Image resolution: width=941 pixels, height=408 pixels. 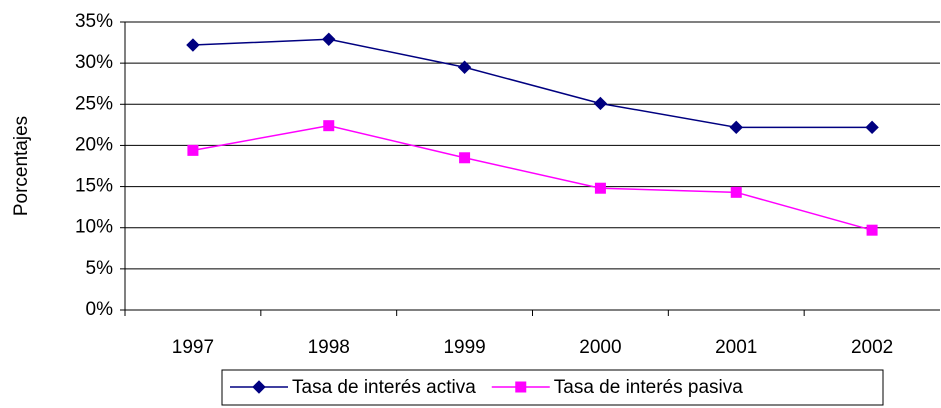 What do you see at coordinates (21, 166) in the screenshot?
I see `y-axis-label: Porcentajes` at bounding box center [21, 166].